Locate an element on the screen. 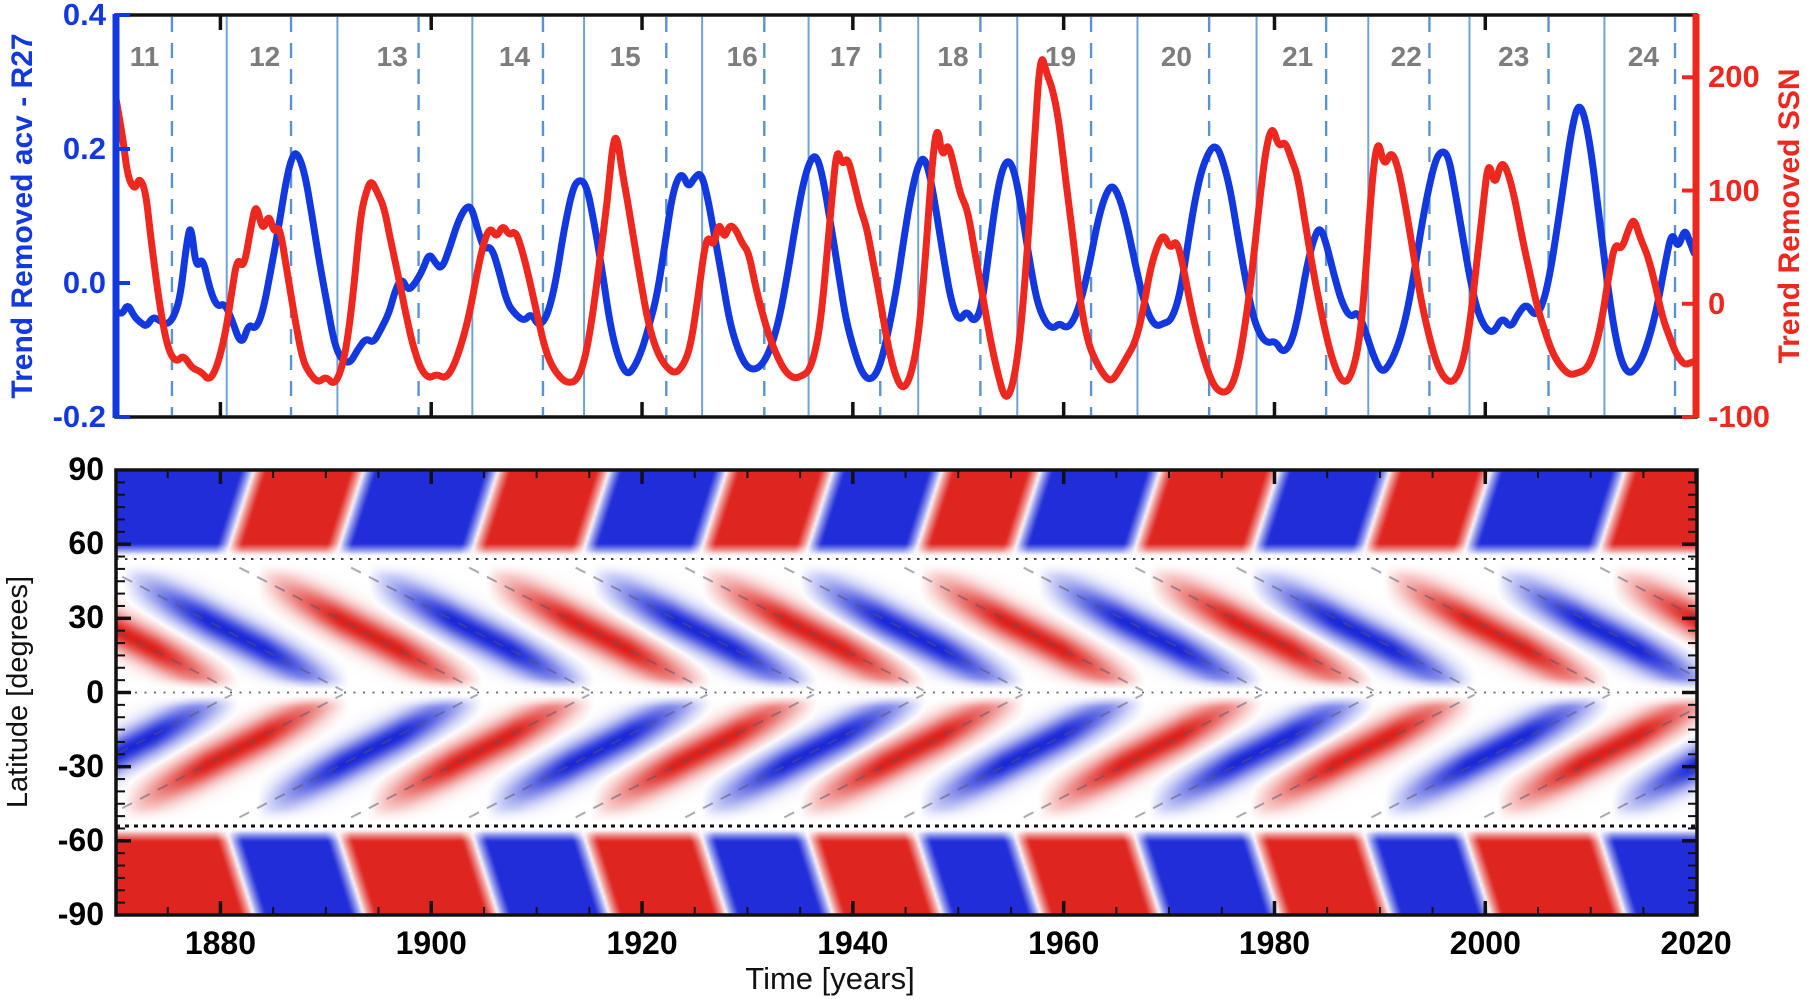 The height and width of the screenshot is (999, 1820). cycle-number-label: 19 is located at coordinates (1060, 56).